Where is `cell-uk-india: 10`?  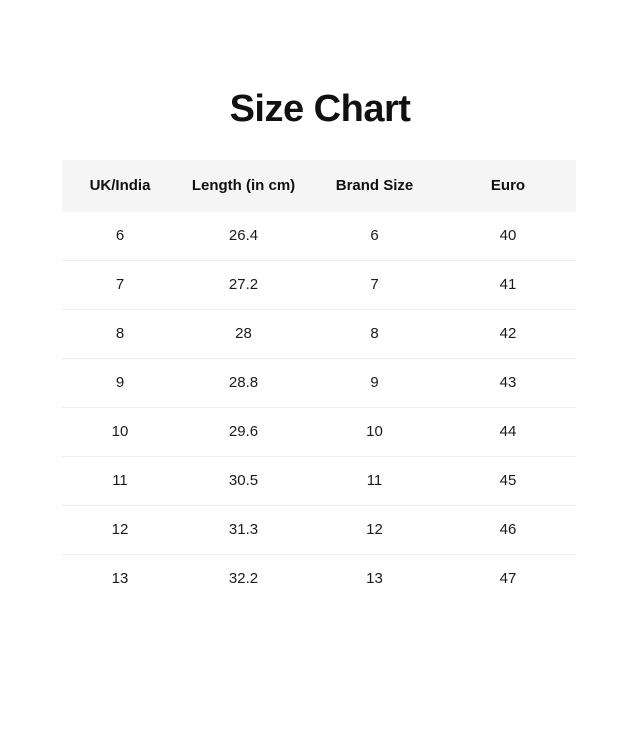
cell-uk-india: 10 is located at coordinates (120, 432).